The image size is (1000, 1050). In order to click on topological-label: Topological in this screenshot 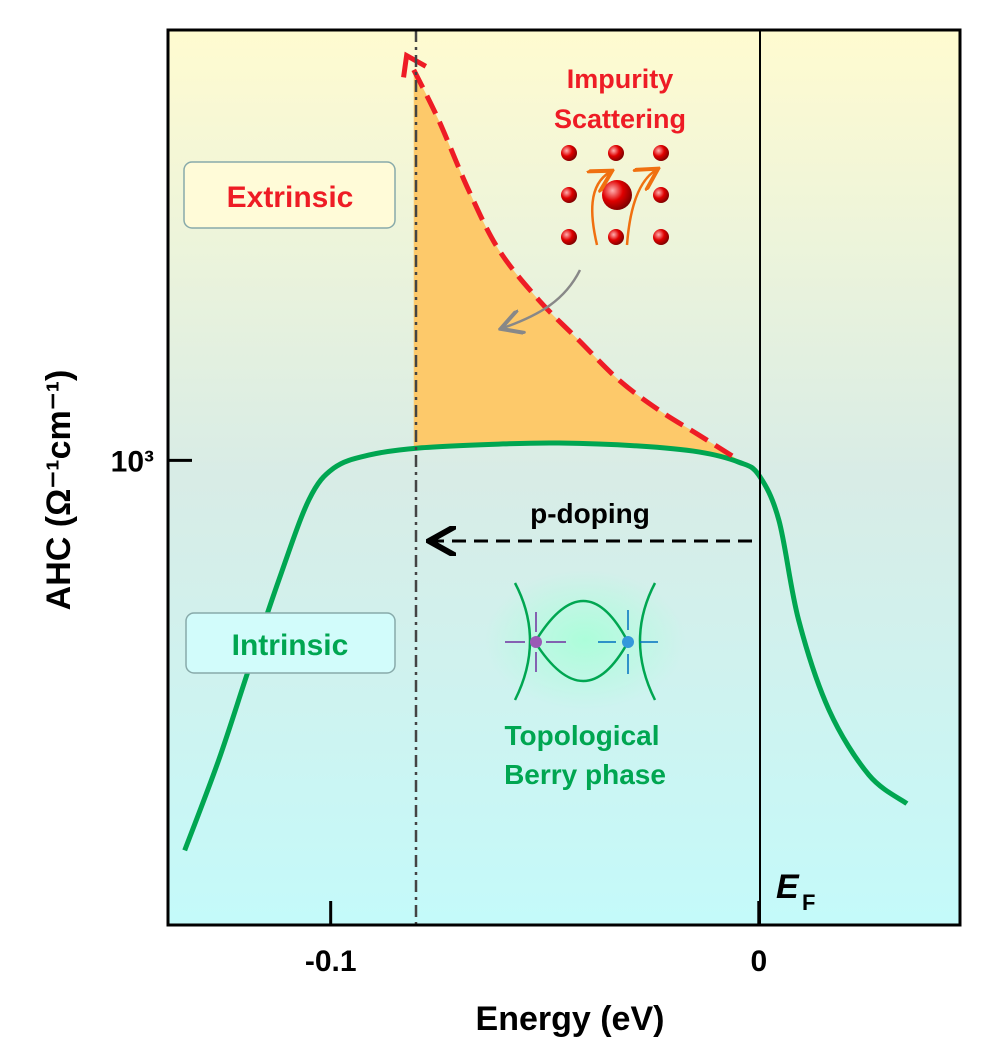, I will do `click(581, 735)`.